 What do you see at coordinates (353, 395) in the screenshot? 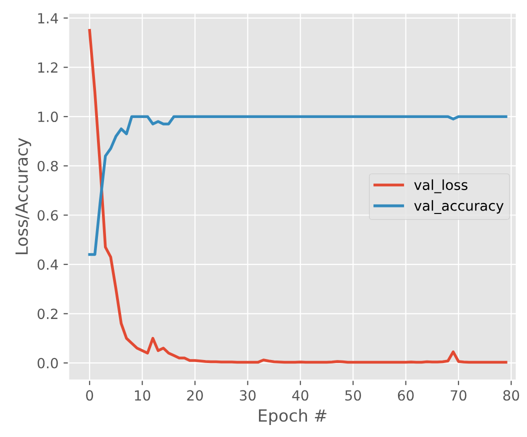
I see `x-tick-label: 50` at bounding box center [353, 395].